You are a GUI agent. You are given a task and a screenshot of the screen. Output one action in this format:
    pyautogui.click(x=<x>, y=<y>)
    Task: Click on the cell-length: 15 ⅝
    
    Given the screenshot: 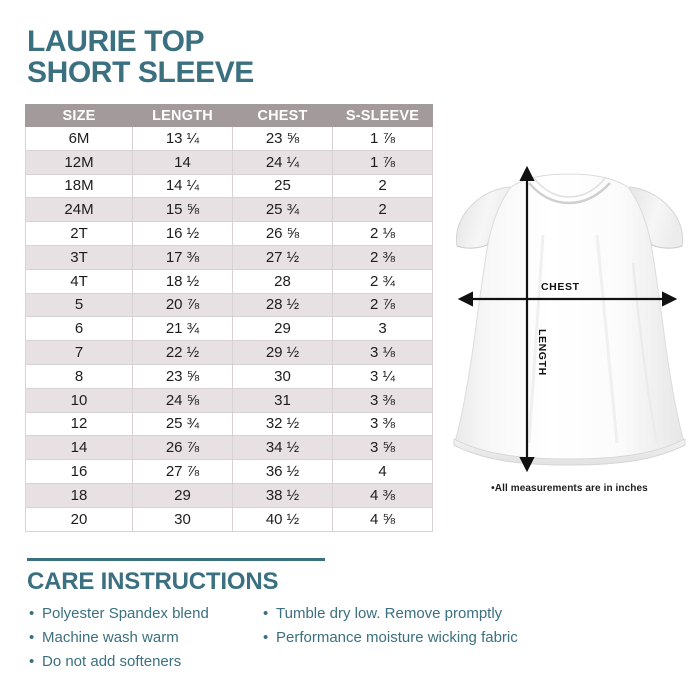 What is the action you would take?
    pyautogui.click(x=182, y=210)
    